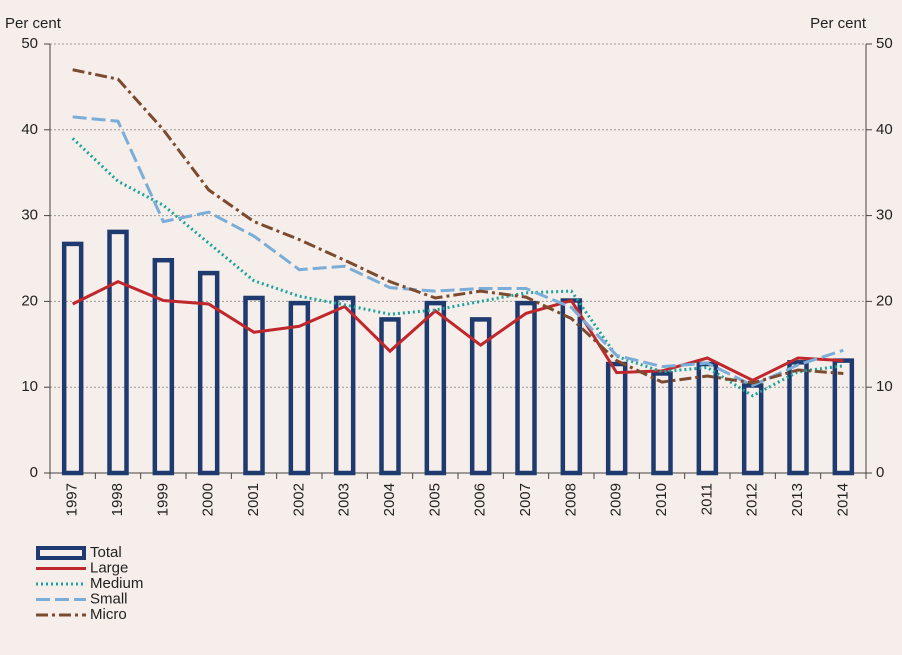 This screenshot has height=655, width=902. What do you see at coordinates (458, 331) in the screenshot?
I see `line` at bounding box center [458, 331].